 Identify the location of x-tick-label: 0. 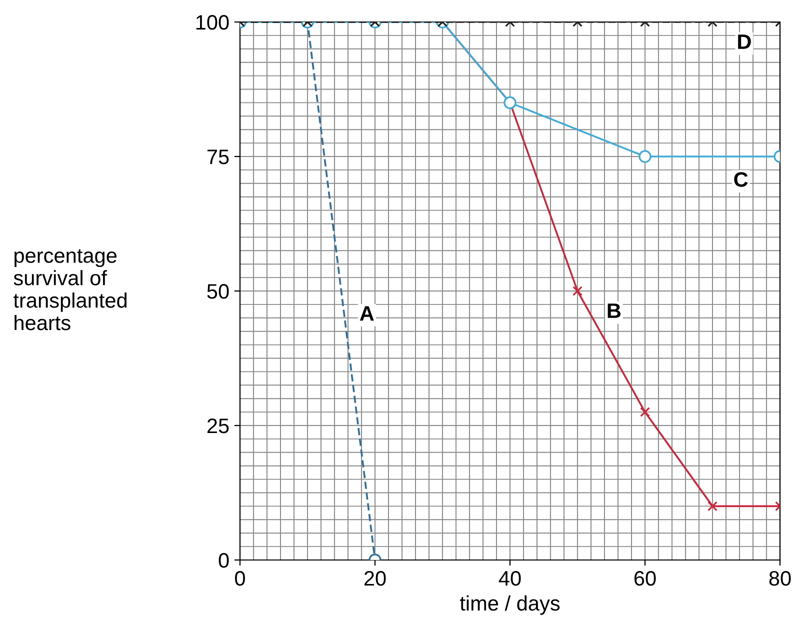
(240, 578).